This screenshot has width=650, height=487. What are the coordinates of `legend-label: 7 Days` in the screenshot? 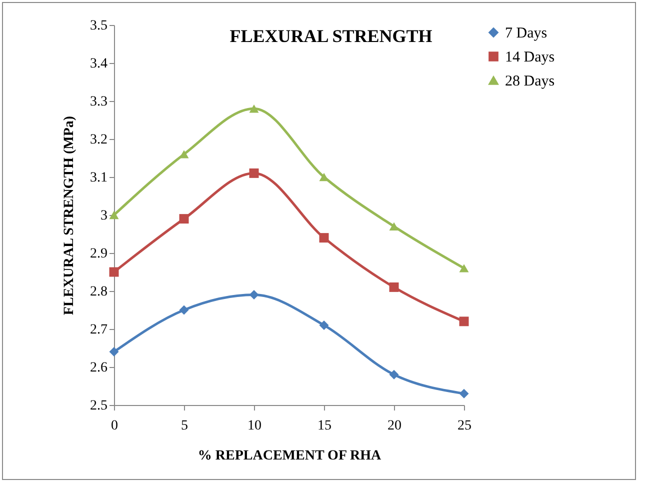 It's located at (526, 34).